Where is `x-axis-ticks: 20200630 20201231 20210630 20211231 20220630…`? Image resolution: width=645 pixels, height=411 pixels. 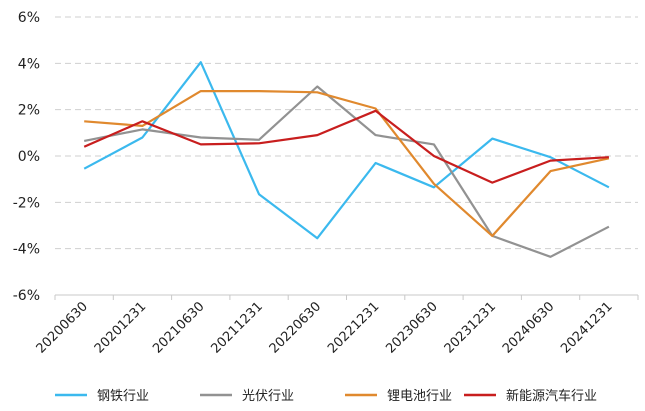
x-axis-ticks: 20200630 20201231 20210630 20211231 20220630… is located at coordinates (325, 327).